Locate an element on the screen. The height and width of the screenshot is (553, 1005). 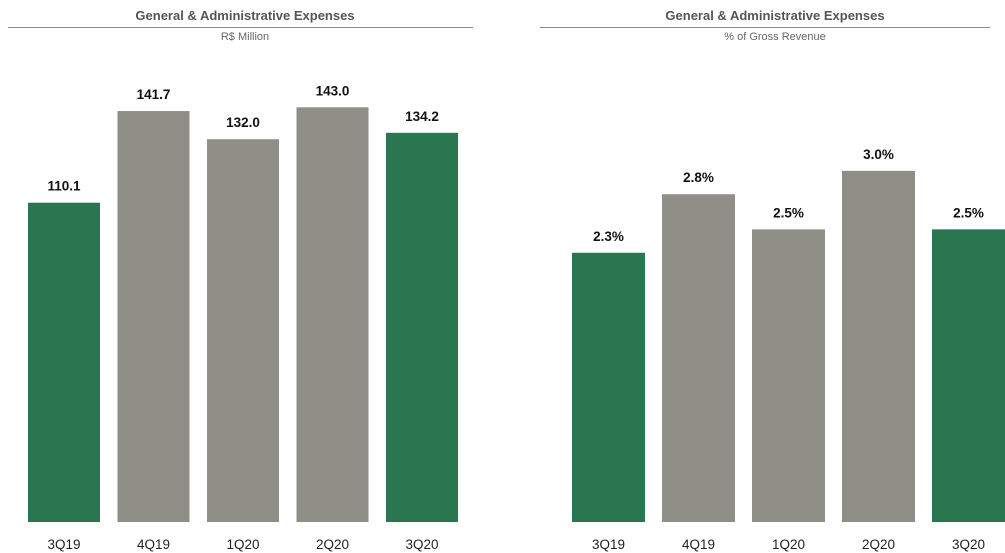
data-label-2q20: 143.0 is located at coordinates (333, 90).